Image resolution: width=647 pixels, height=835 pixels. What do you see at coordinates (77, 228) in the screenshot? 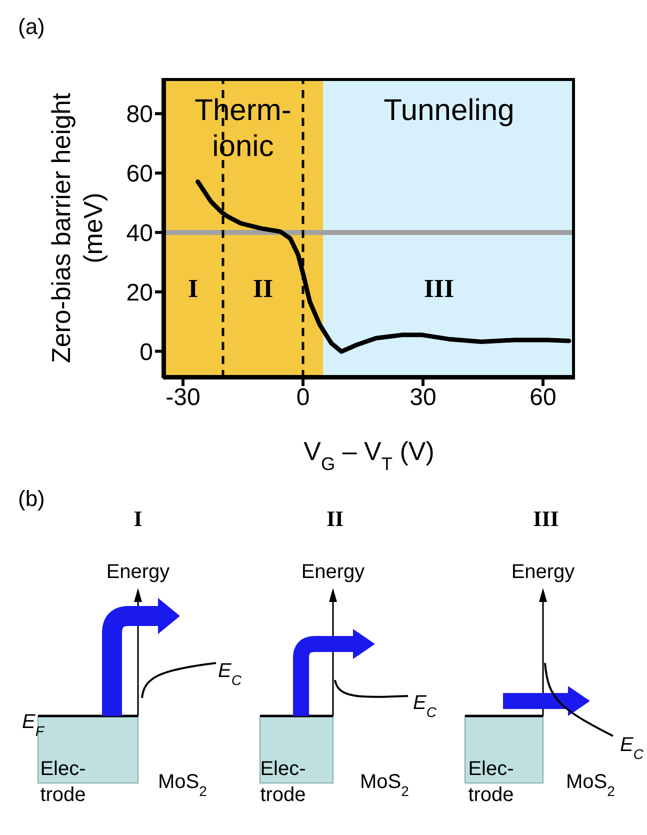
I see `y-axis-title: Zero-bias barrier height (meV)` at bounding box center [77, 228].